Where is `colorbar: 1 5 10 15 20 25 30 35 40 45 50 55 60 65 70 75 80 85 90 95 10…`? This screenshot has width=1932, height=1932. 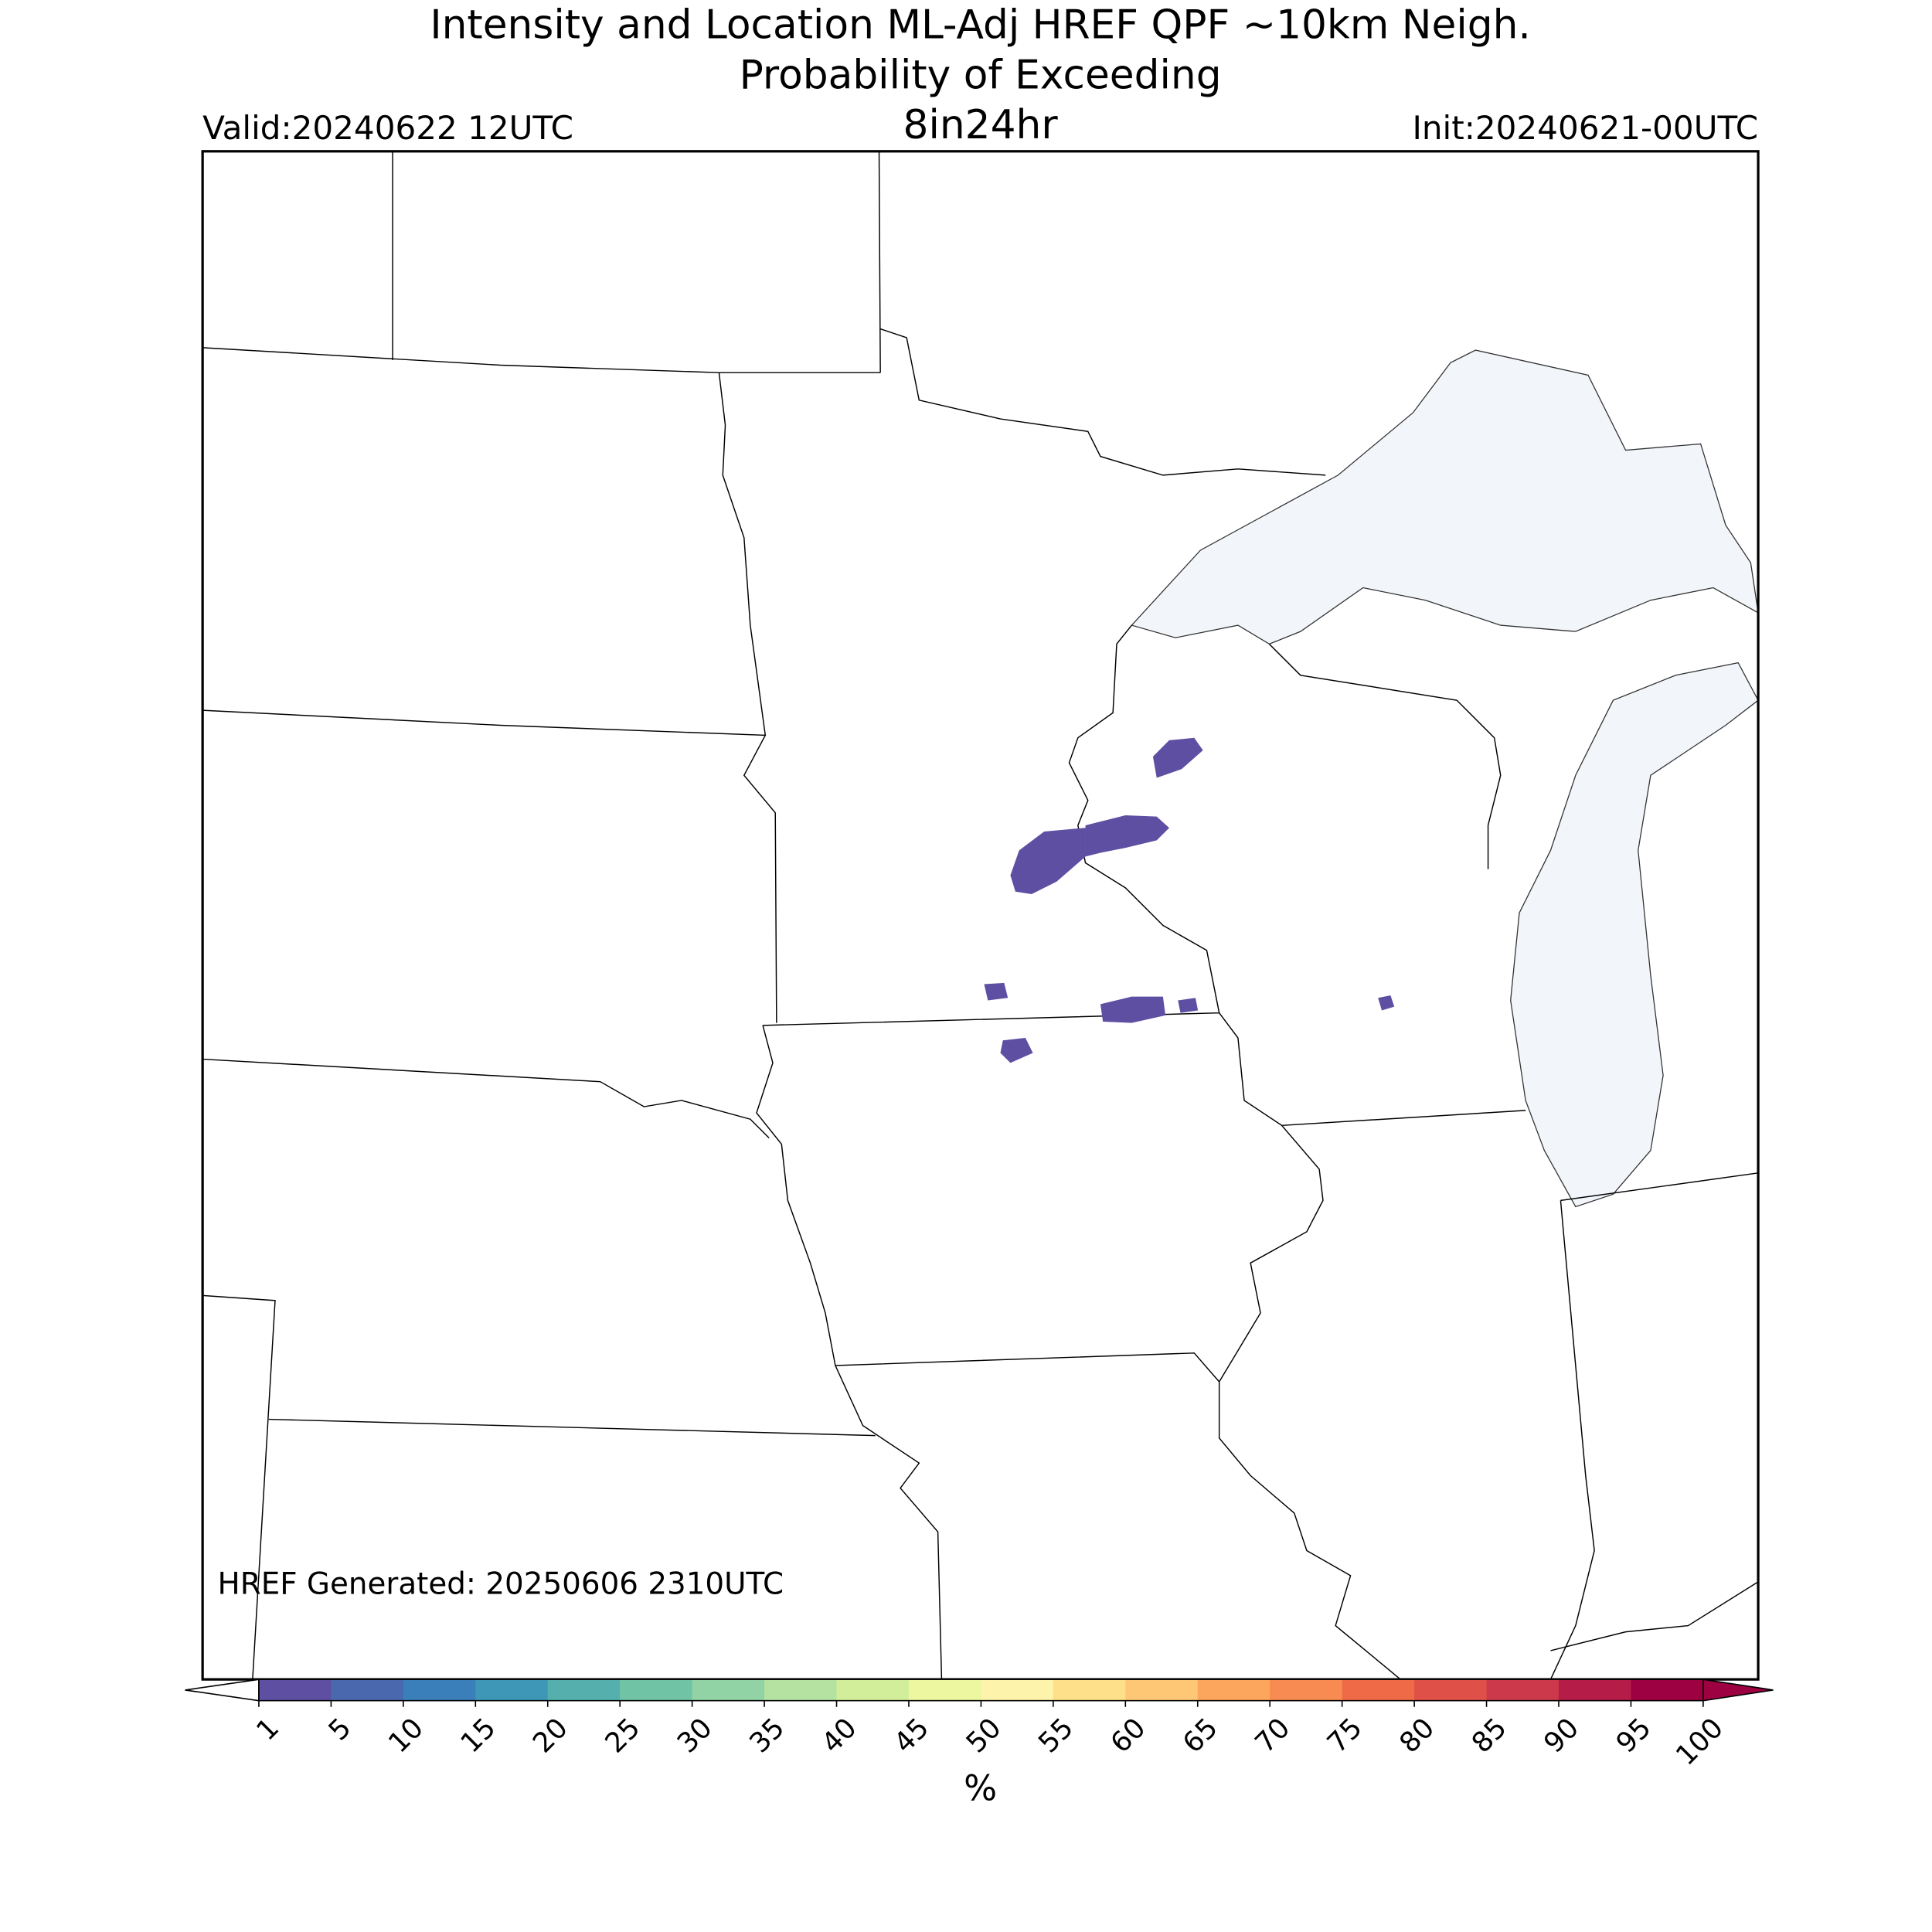 colorbar: 1 5 10 15 20 25 30 35 40 45 50 55 60 65 70 75 80 85 90 95 10… is located at coordinates (979, 1726).